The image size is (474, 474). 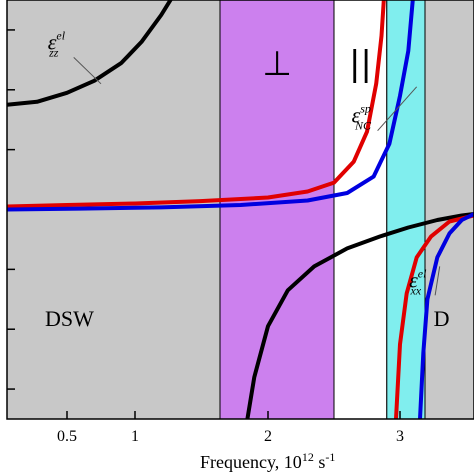 I want to click on x-tick-label-3: 3, so click(x=400, y=436).